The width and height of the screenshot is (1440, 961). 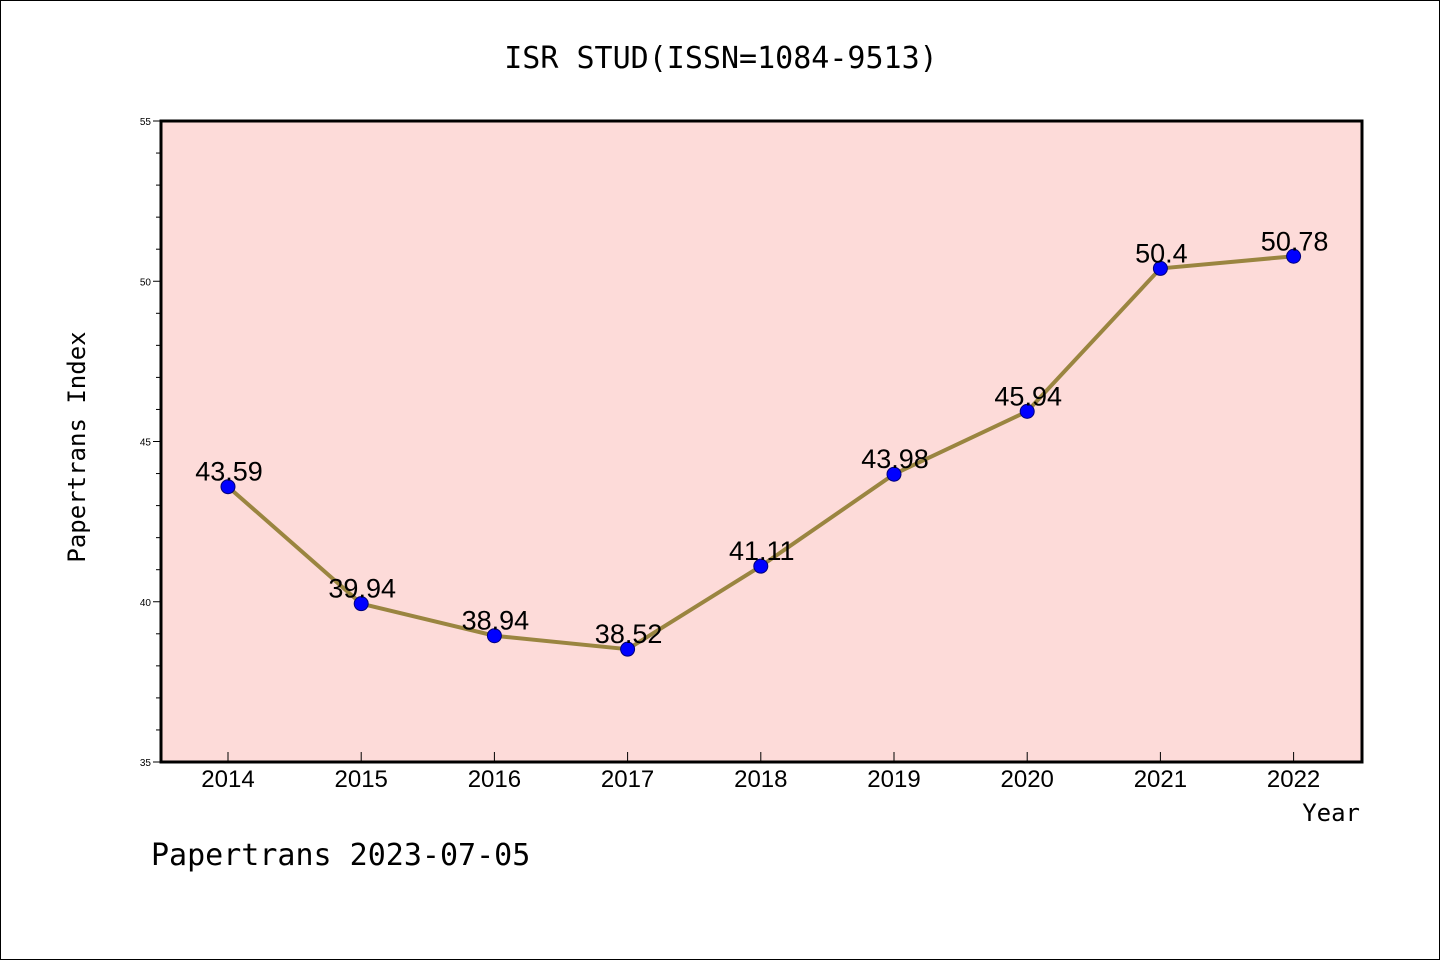 What do you see at coordinates (1027, 779) in the screenshot?
I see `x-tick-label: 2020` at bounding box center [1027, 779].